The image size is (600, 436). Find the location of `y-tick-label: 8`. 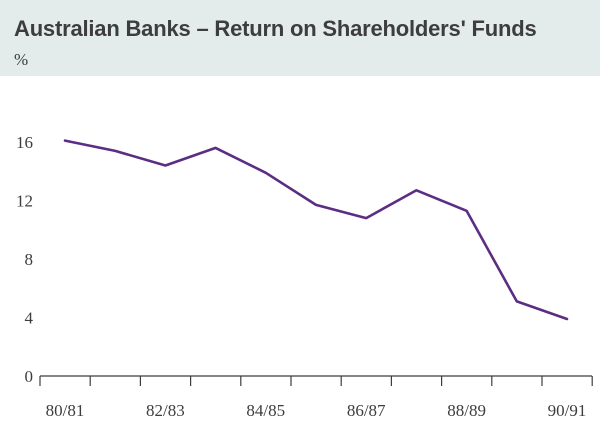

y-tick-label: 8 is located at coordinates (29, 259).